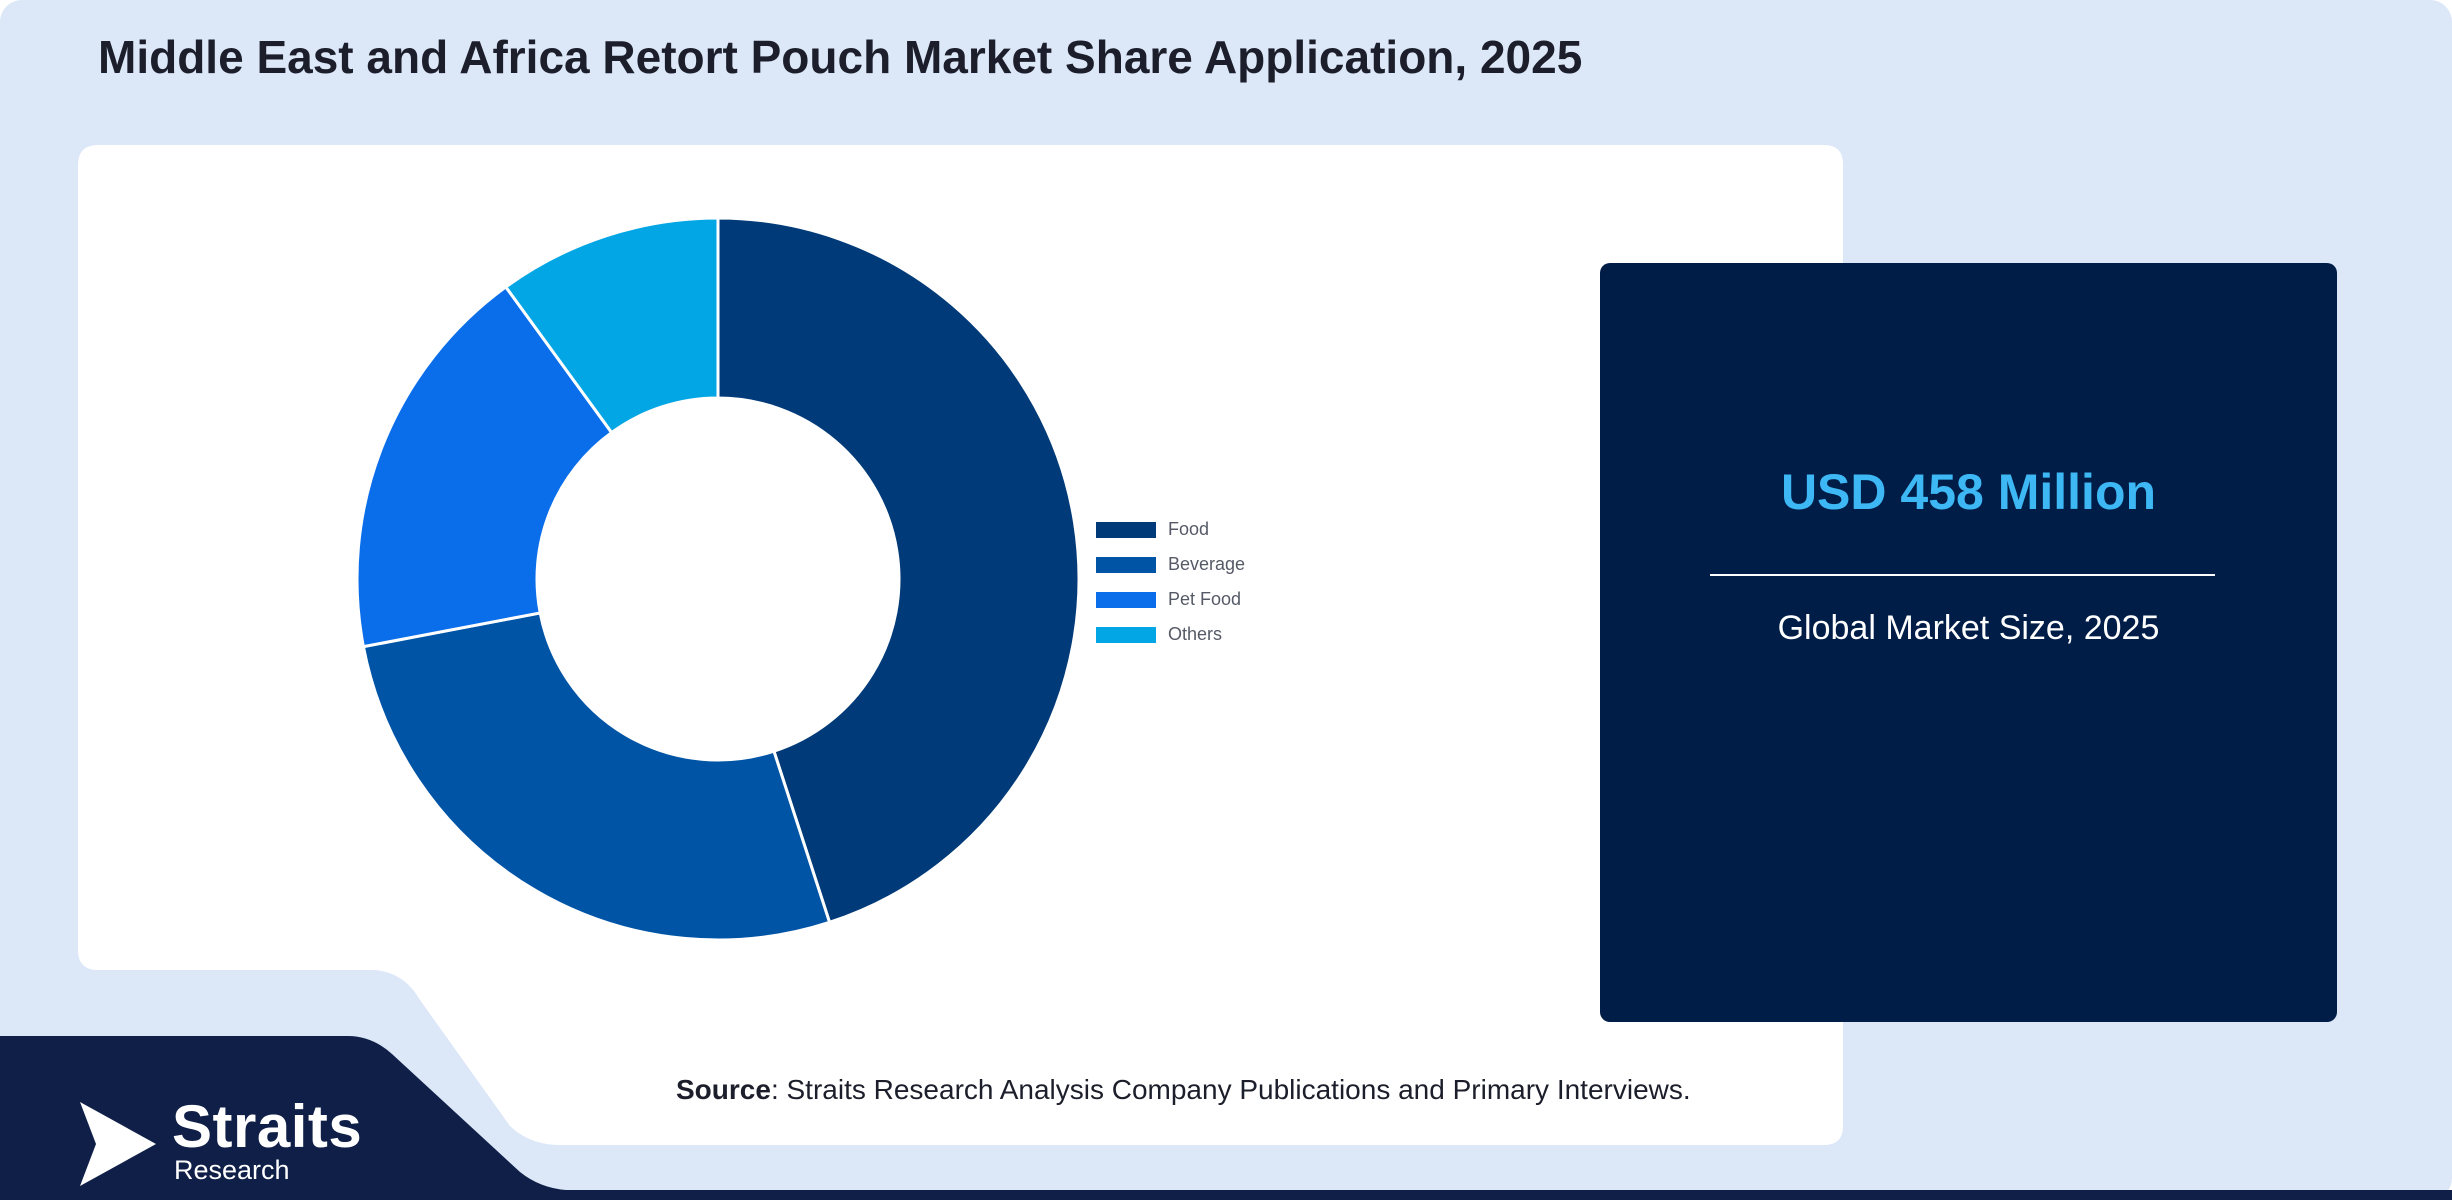  Describe the element at coordinates (1126, 634) in the screenshot. I see `legend-swatch-others` at that location.